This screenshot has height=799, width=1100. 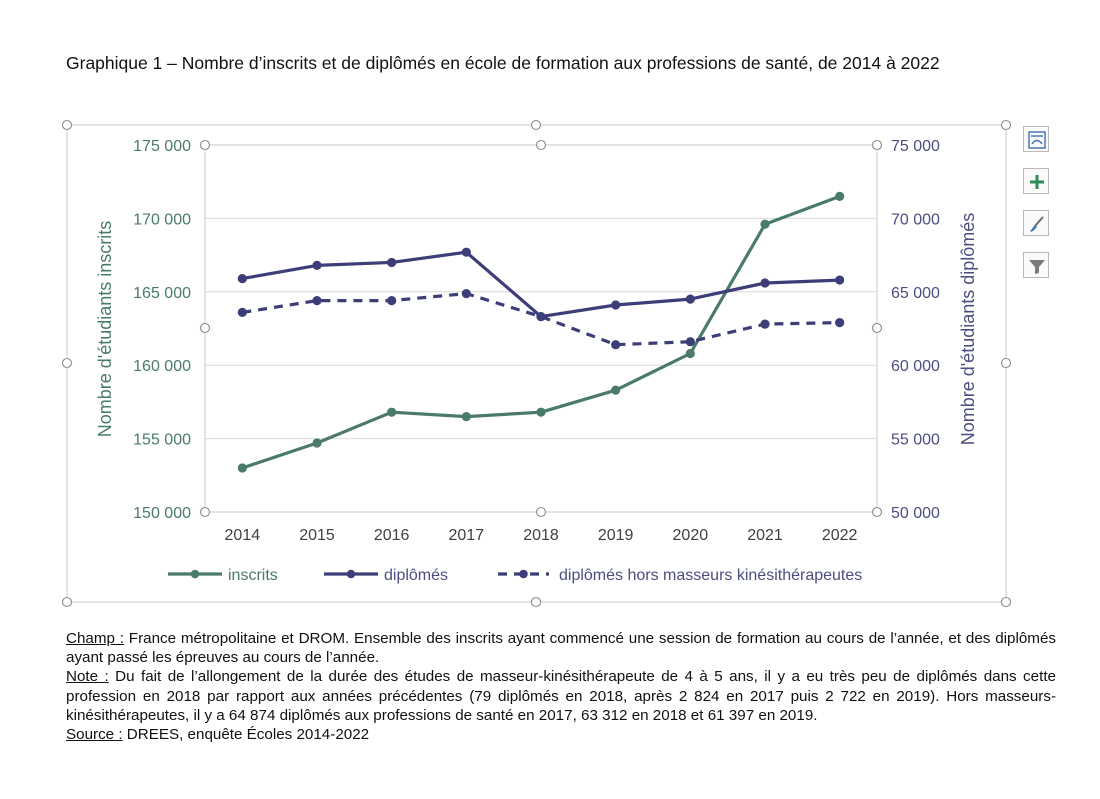 I want to click on x-axis-tick-label: 2018, so click(x=541, y=535).